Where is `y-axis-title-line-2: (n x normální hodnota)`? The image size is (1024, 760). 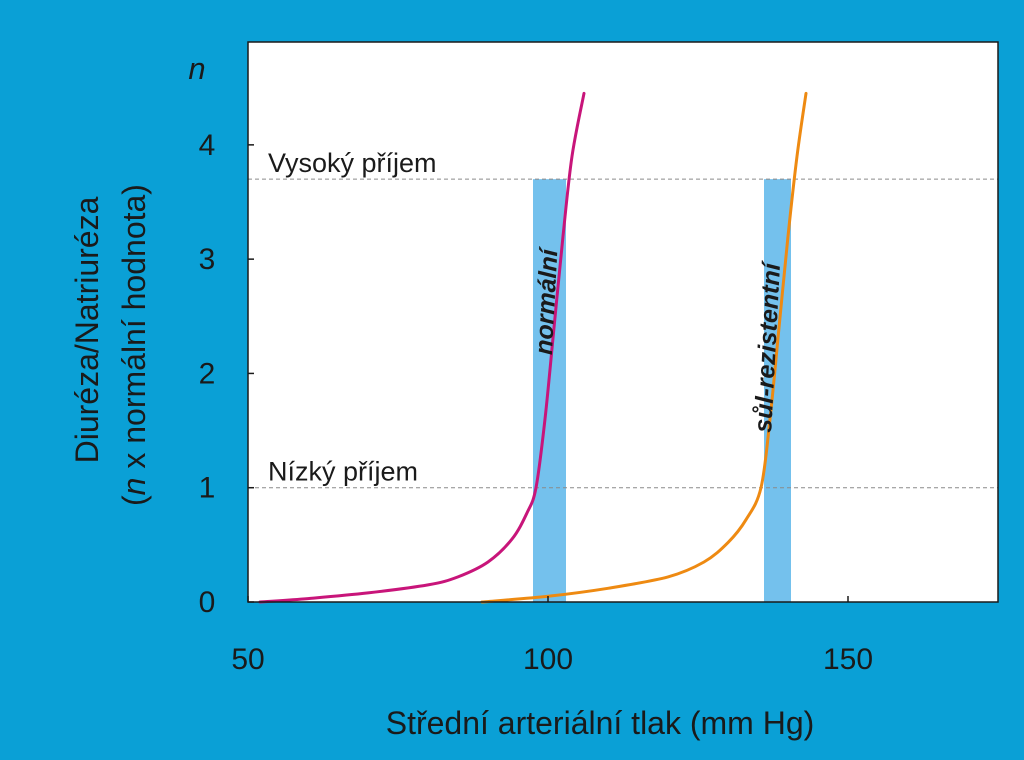
y-axis-title-line-2: (n x normální hodnota) is located at coordinates (134, 345).